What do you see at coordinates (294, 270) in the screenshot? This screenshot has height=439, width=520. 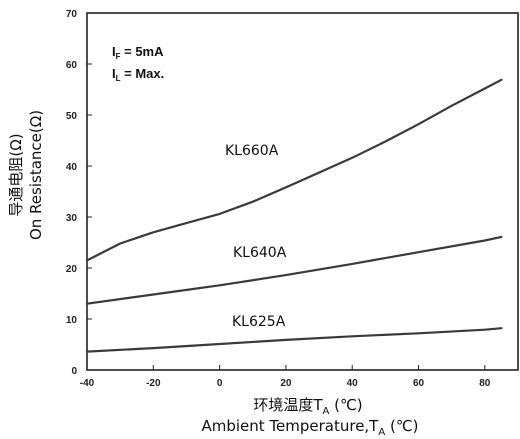 I see `series-line-kl640a` at bounding box center [294, 270].